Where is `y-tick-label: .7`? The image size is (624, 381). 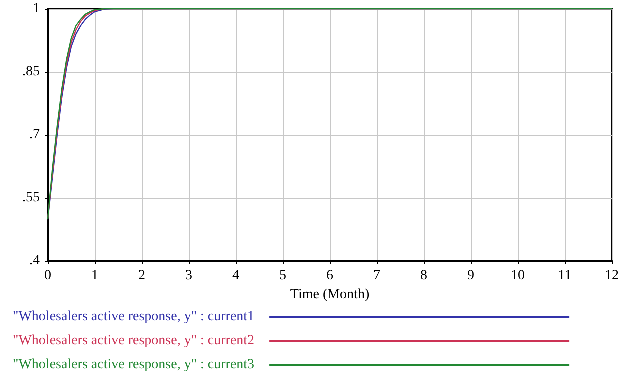 y-tick-label: .7 is located at coordinates (35, 135).